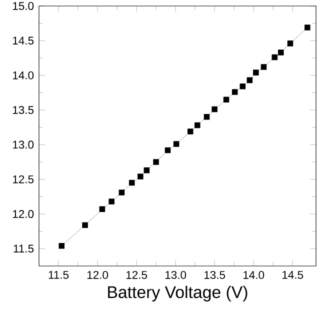  What do you see at coordinates (58, 274) in the screenshot?
I see `x-tick-label: 11.5` at bounding box center [58, 274].